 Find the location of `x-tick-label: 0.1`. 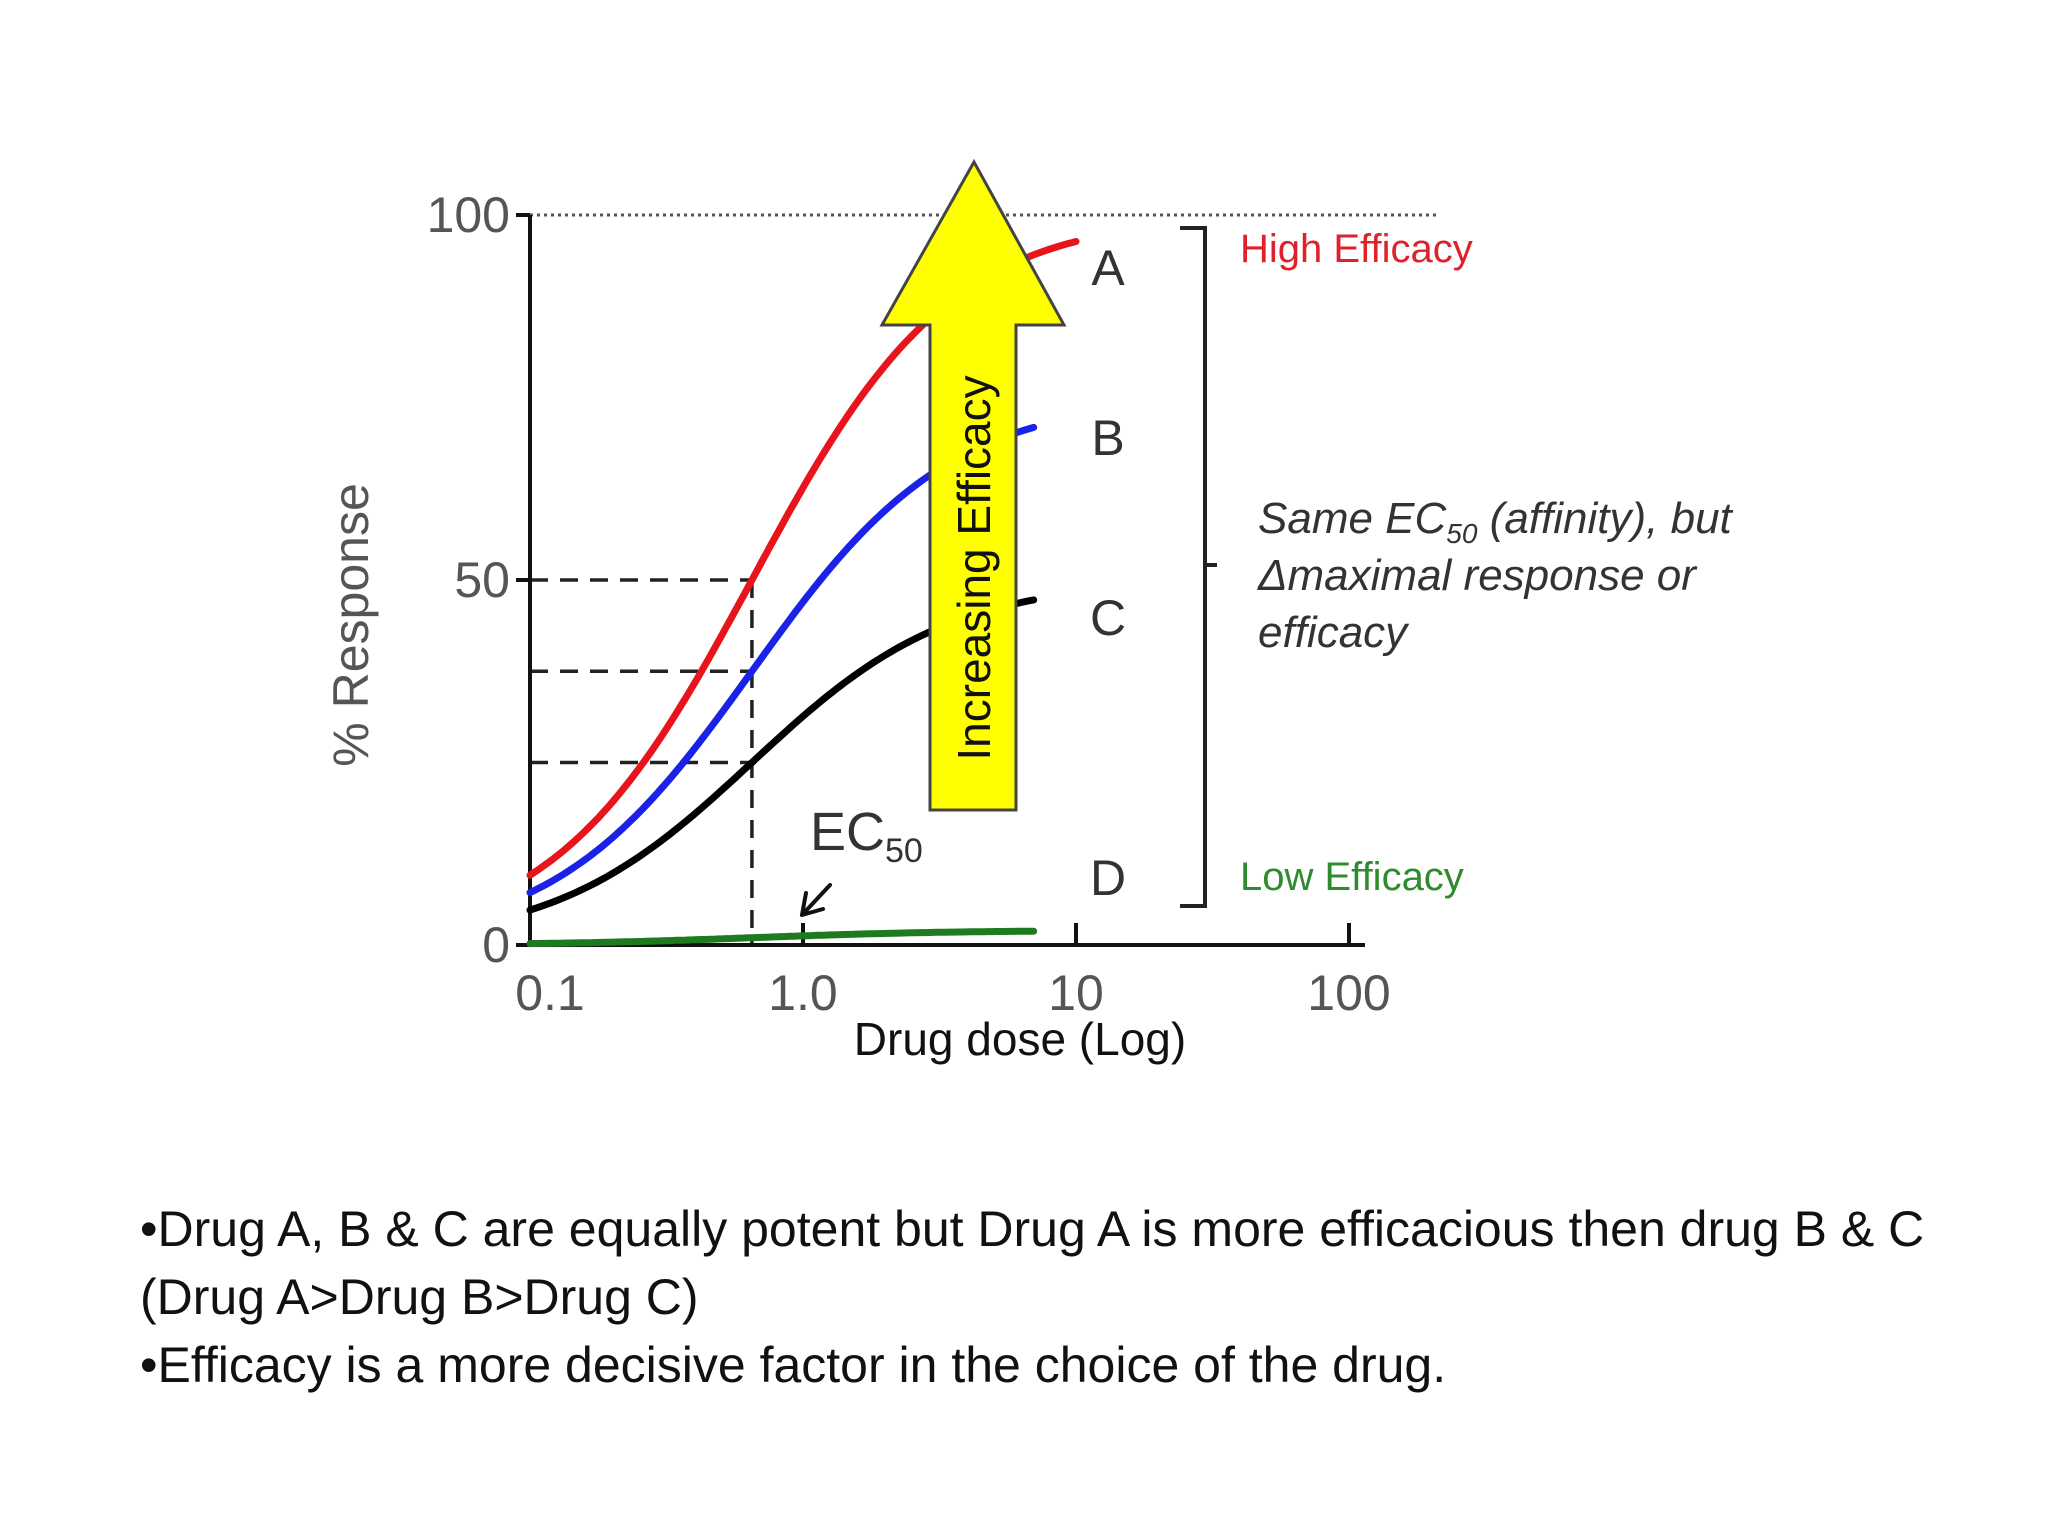

x-tick-label: 0.1 is located at coordinates (550, 993).